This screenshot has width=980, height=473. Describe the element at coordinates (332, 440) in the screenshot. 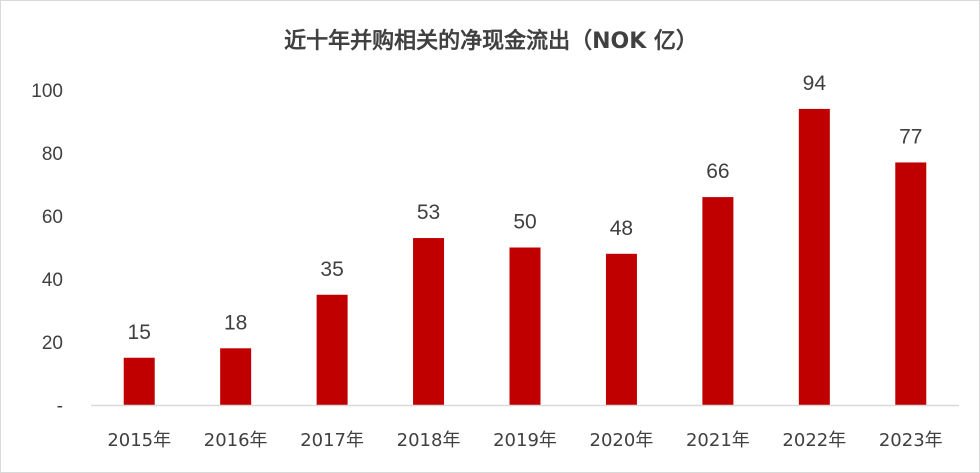

I see `x-tick-label: 2017年` at that location.